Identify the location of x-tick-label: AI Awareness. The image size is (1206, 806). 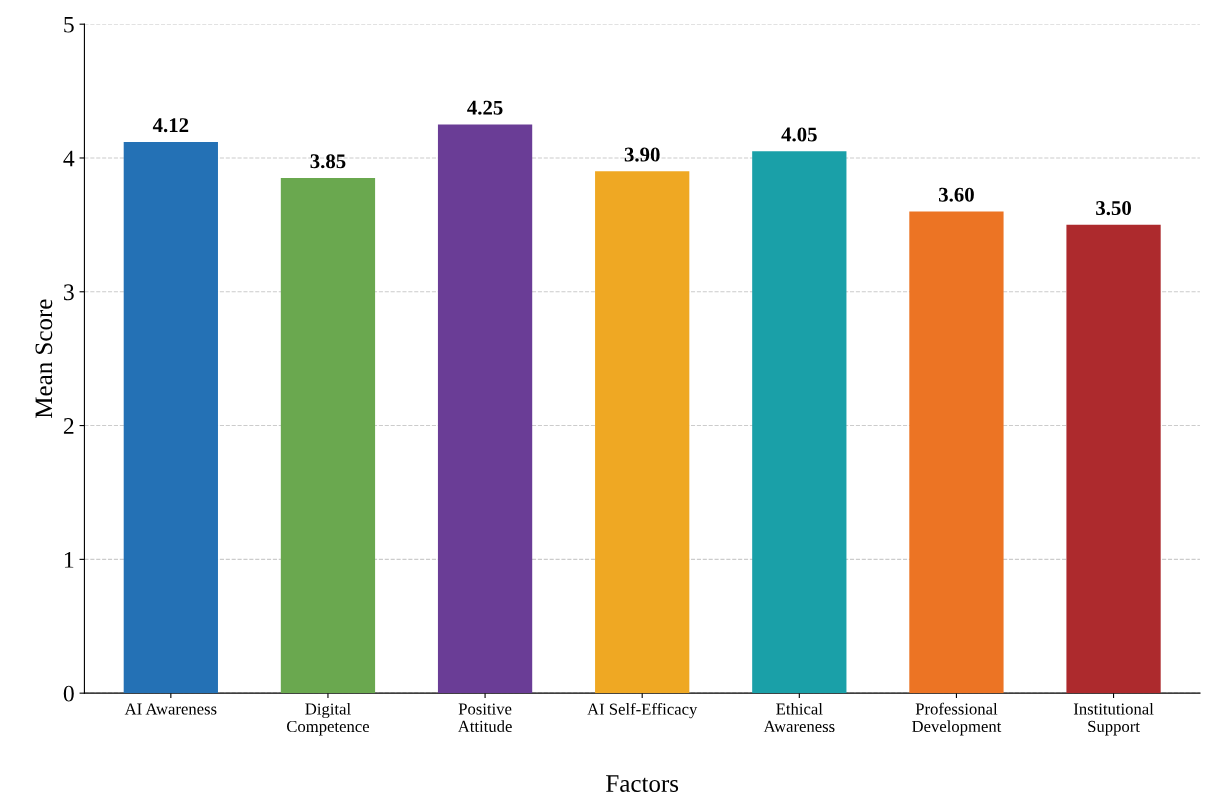
(170, 709).